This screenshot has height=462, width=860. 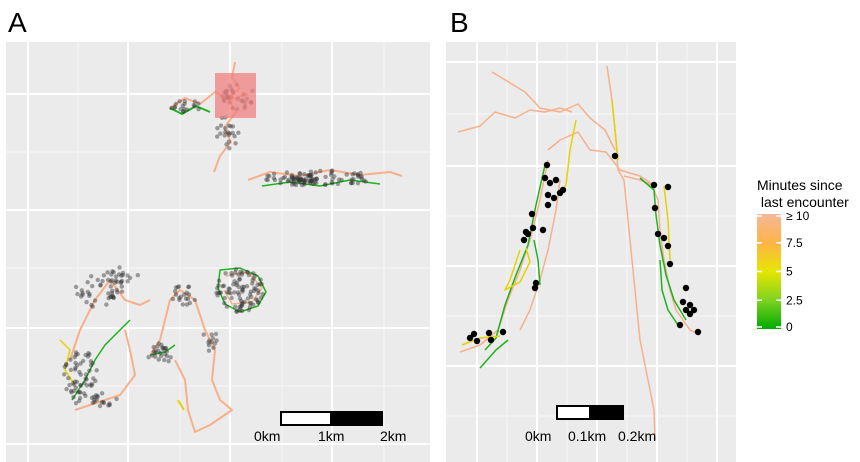 I want to click on scalebar-a-label-2: 2km, so click(x=393, y=436).